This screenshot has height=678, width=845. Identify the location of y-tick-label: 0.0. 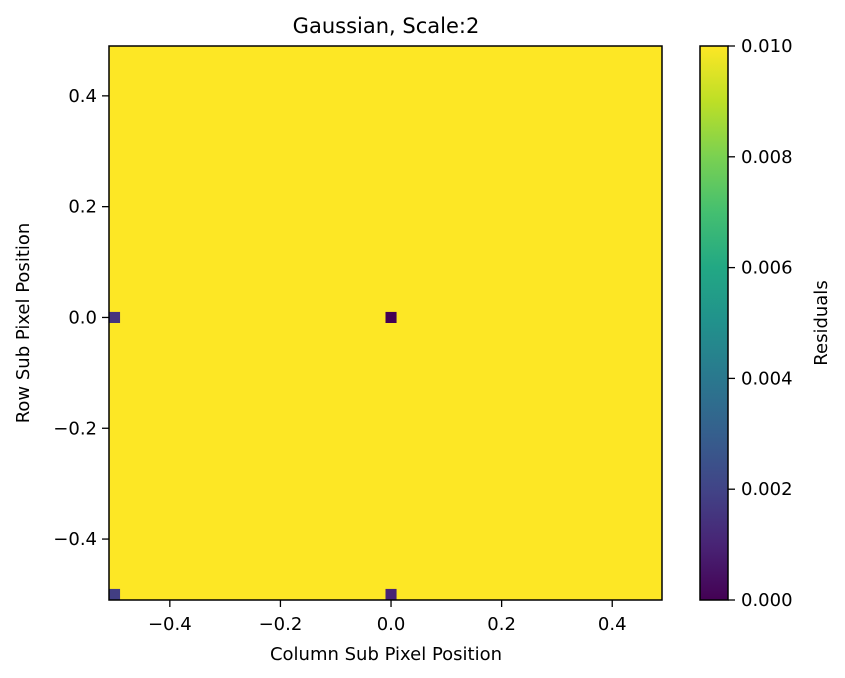
(82, 317).